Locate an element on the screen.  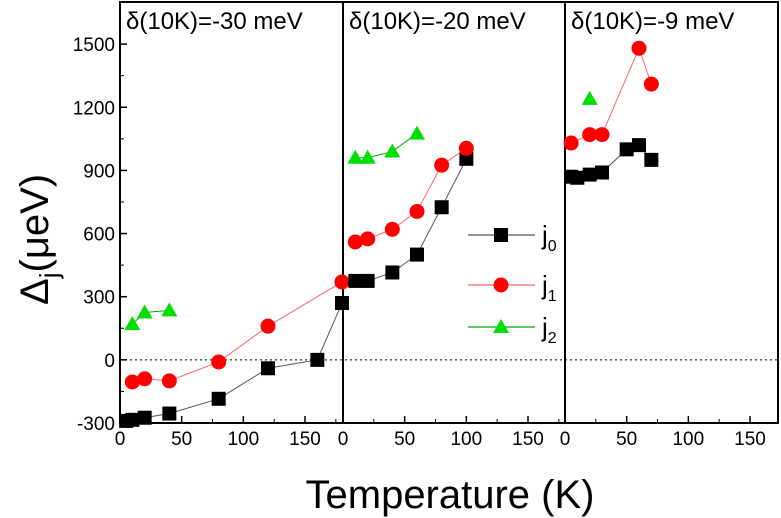
y-axis-title-text: Δj(μeV) is located at coordinates (38, 239).